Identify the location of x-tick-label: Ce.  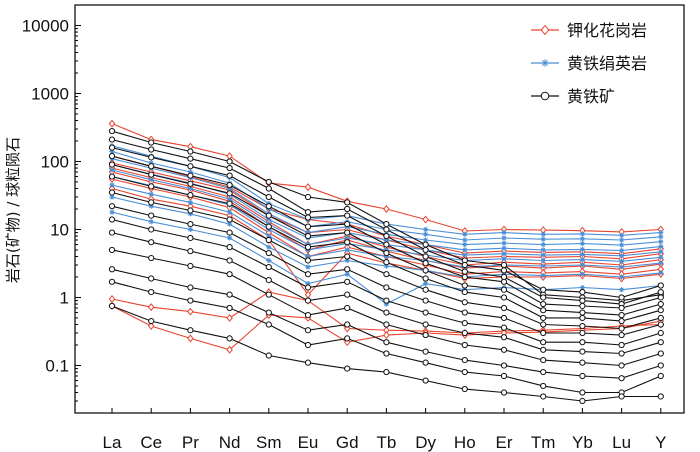
(151, 442).